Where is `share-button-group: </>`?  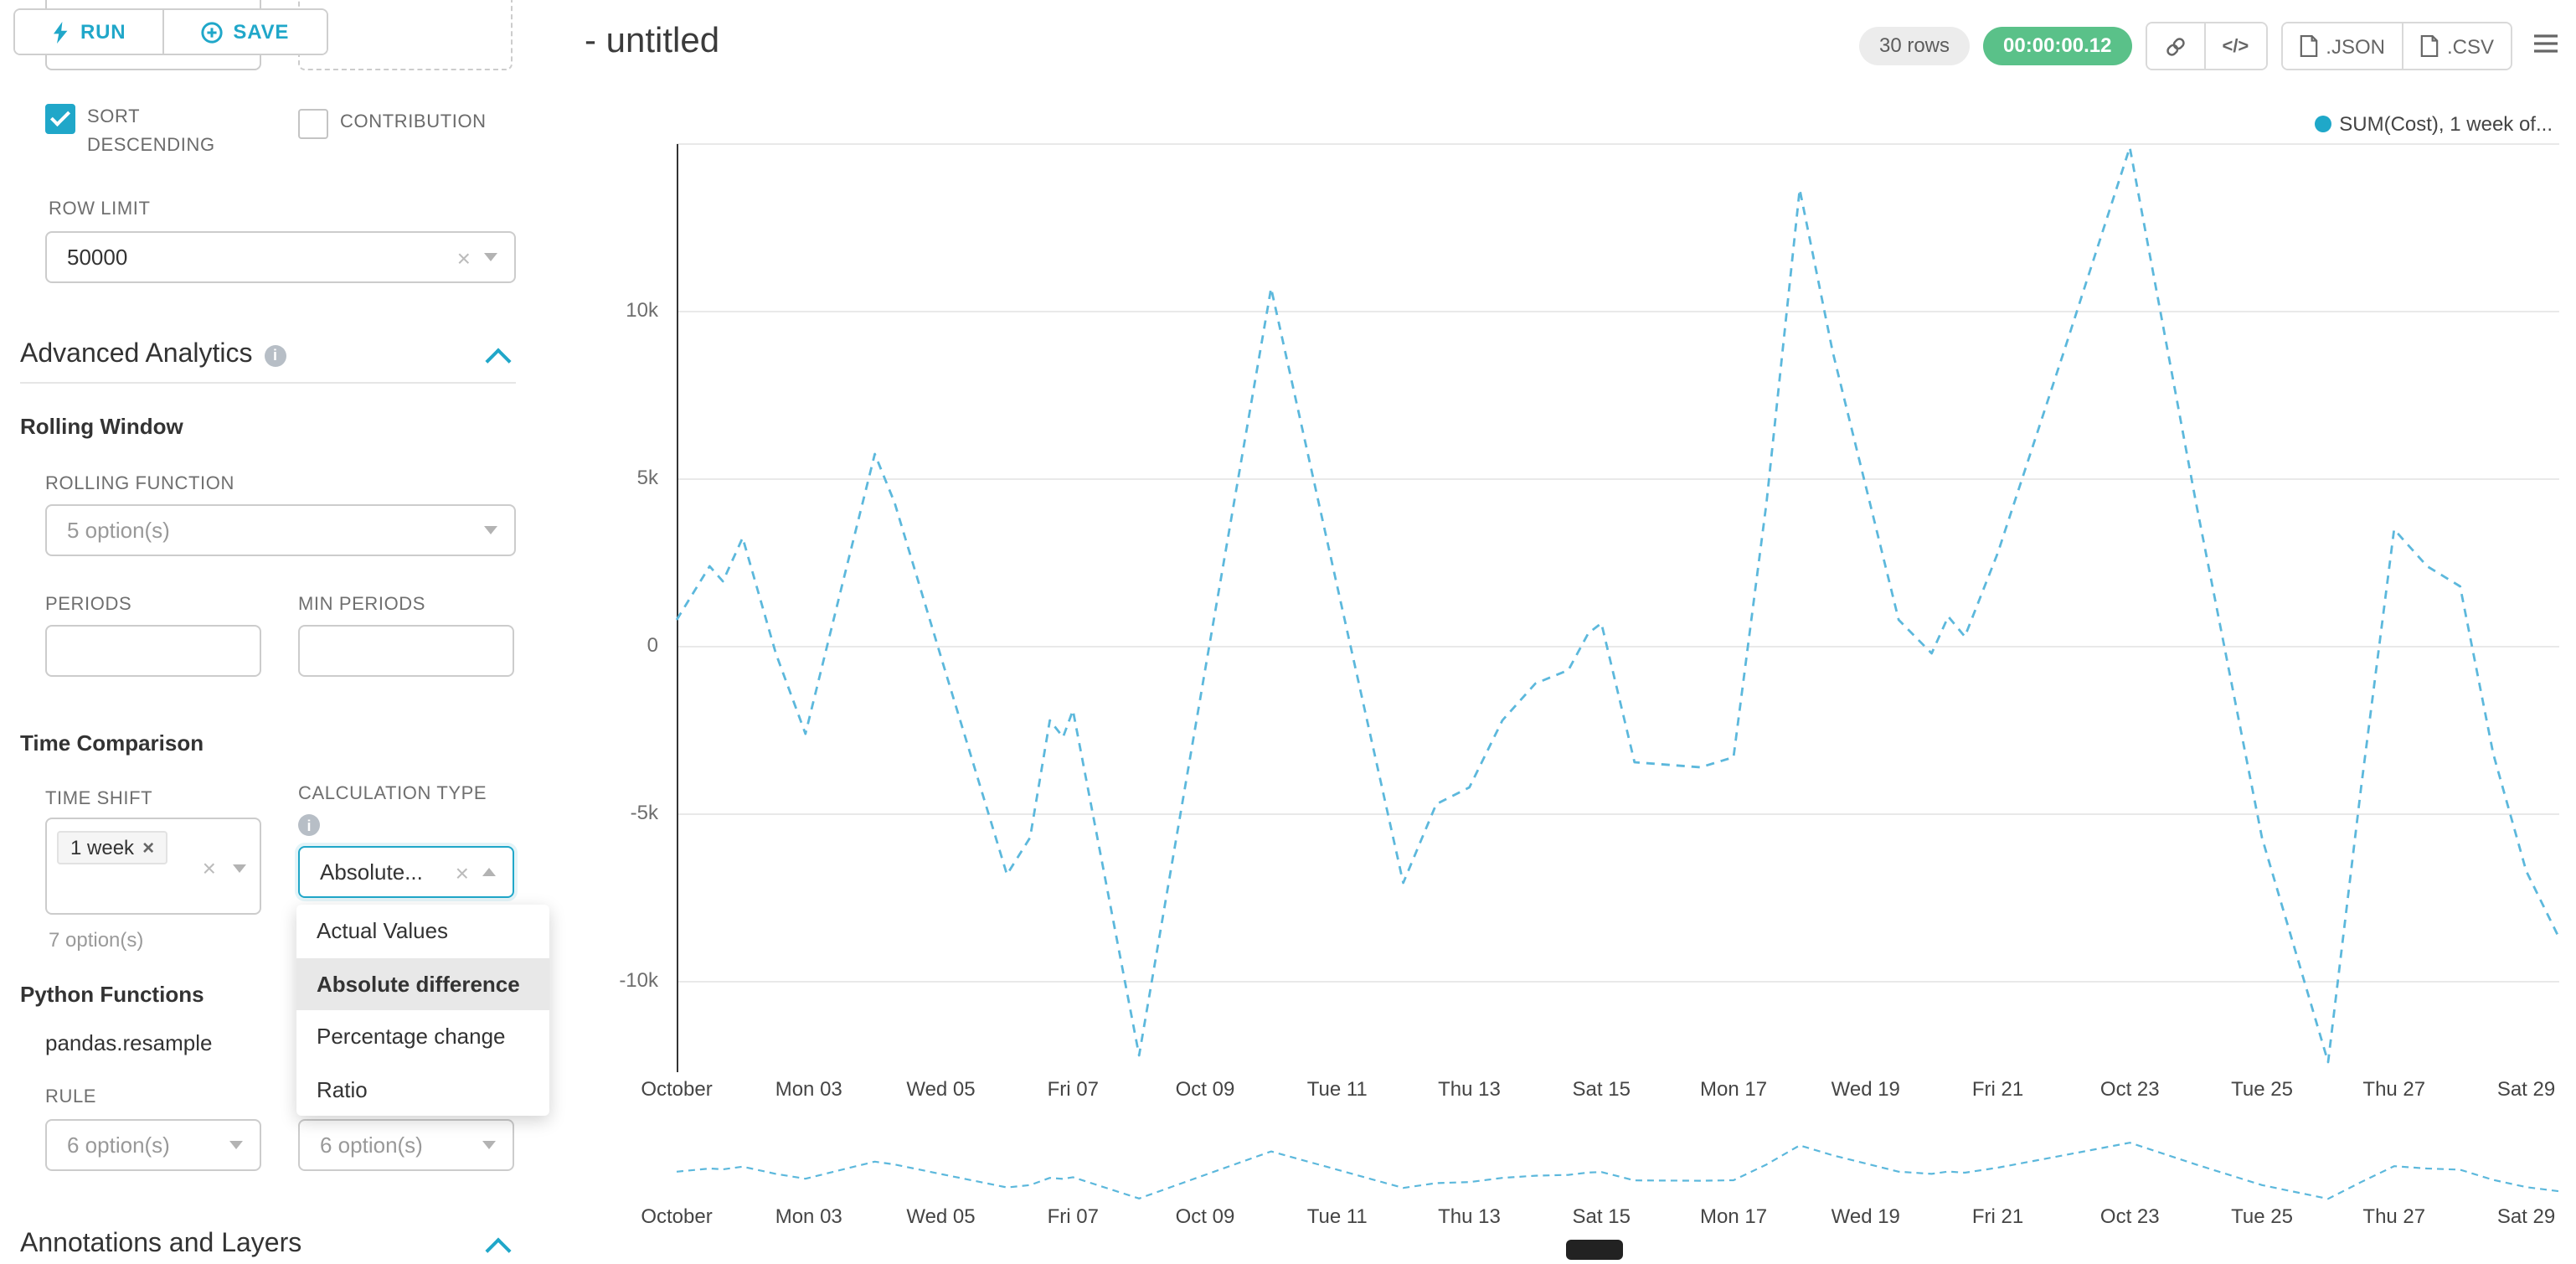
share-button-group: </> is located at coordinates (2206, 46).